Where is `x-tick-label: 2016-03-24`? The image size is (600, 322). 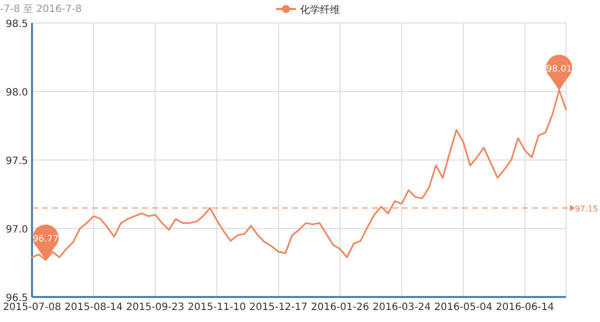
x-tick-label: 2016-03-24 is located at coordinates (401, 307).